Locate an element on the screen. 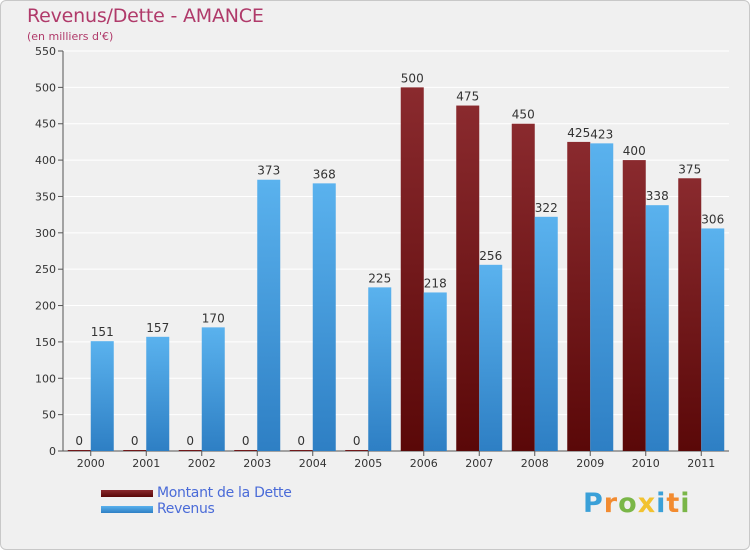  legend: Montant de la Dette Revenus is located at coordinates (196, 501).